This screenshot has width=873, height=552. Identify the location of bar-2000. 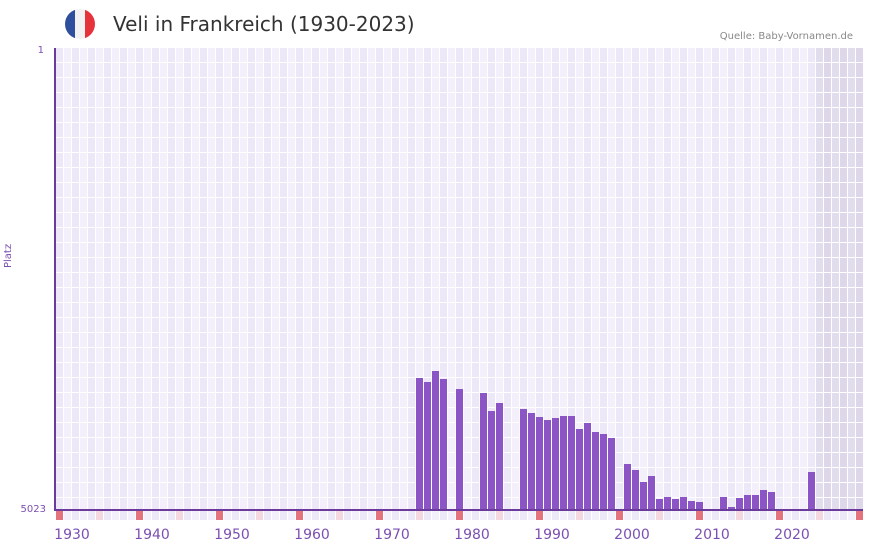
(635, 490).